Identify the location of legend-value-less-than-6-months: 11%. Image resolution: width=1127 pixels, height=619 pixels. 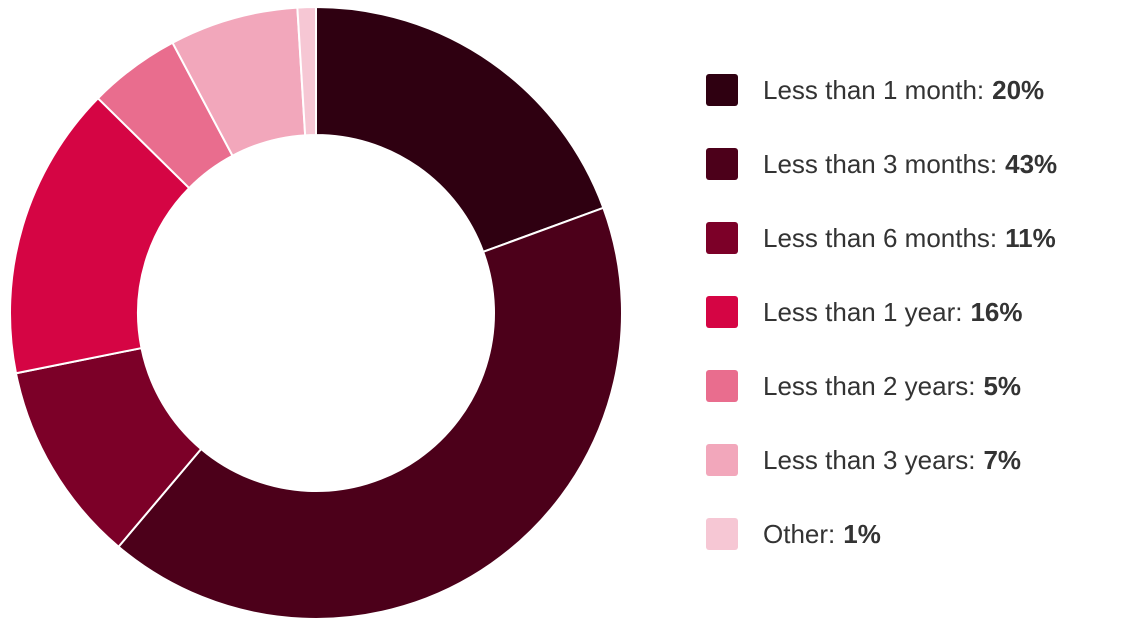
(1030, 237).